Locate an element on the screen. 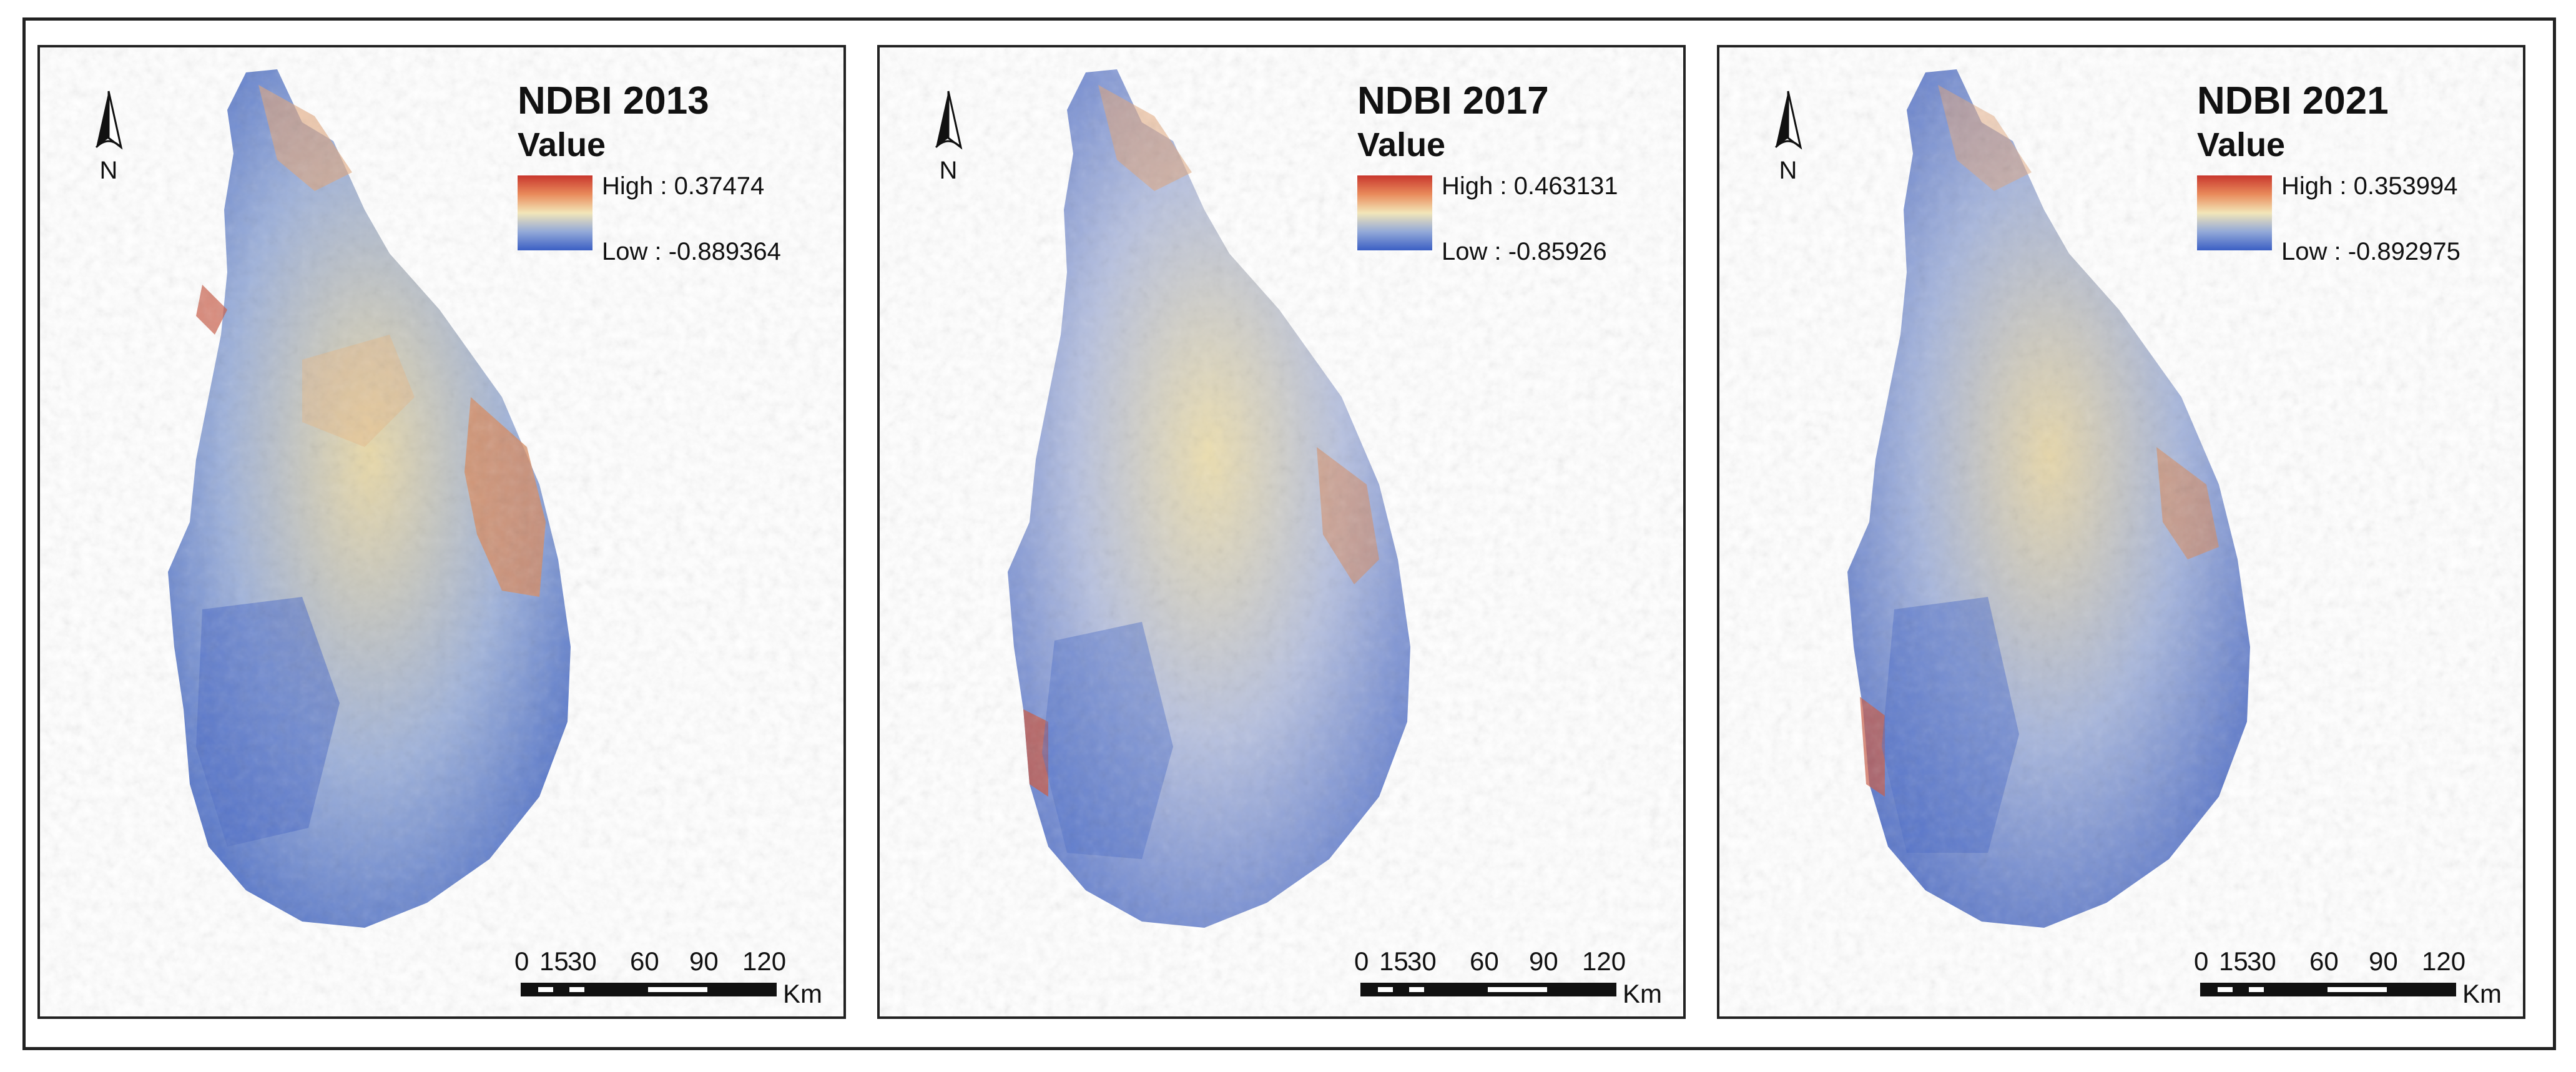 Image resolution: width=2576 pixels, height=1072 pixels. panel-title: NDBI 2013 is located at coordinates (613, 100).